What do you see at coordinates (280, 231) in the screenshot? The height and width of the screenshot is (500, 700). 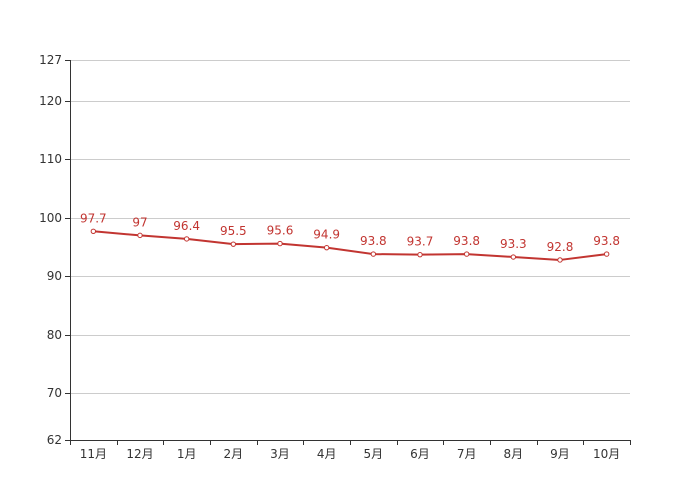 I see `data-label: 95.6` at bounding box center [280, 231].